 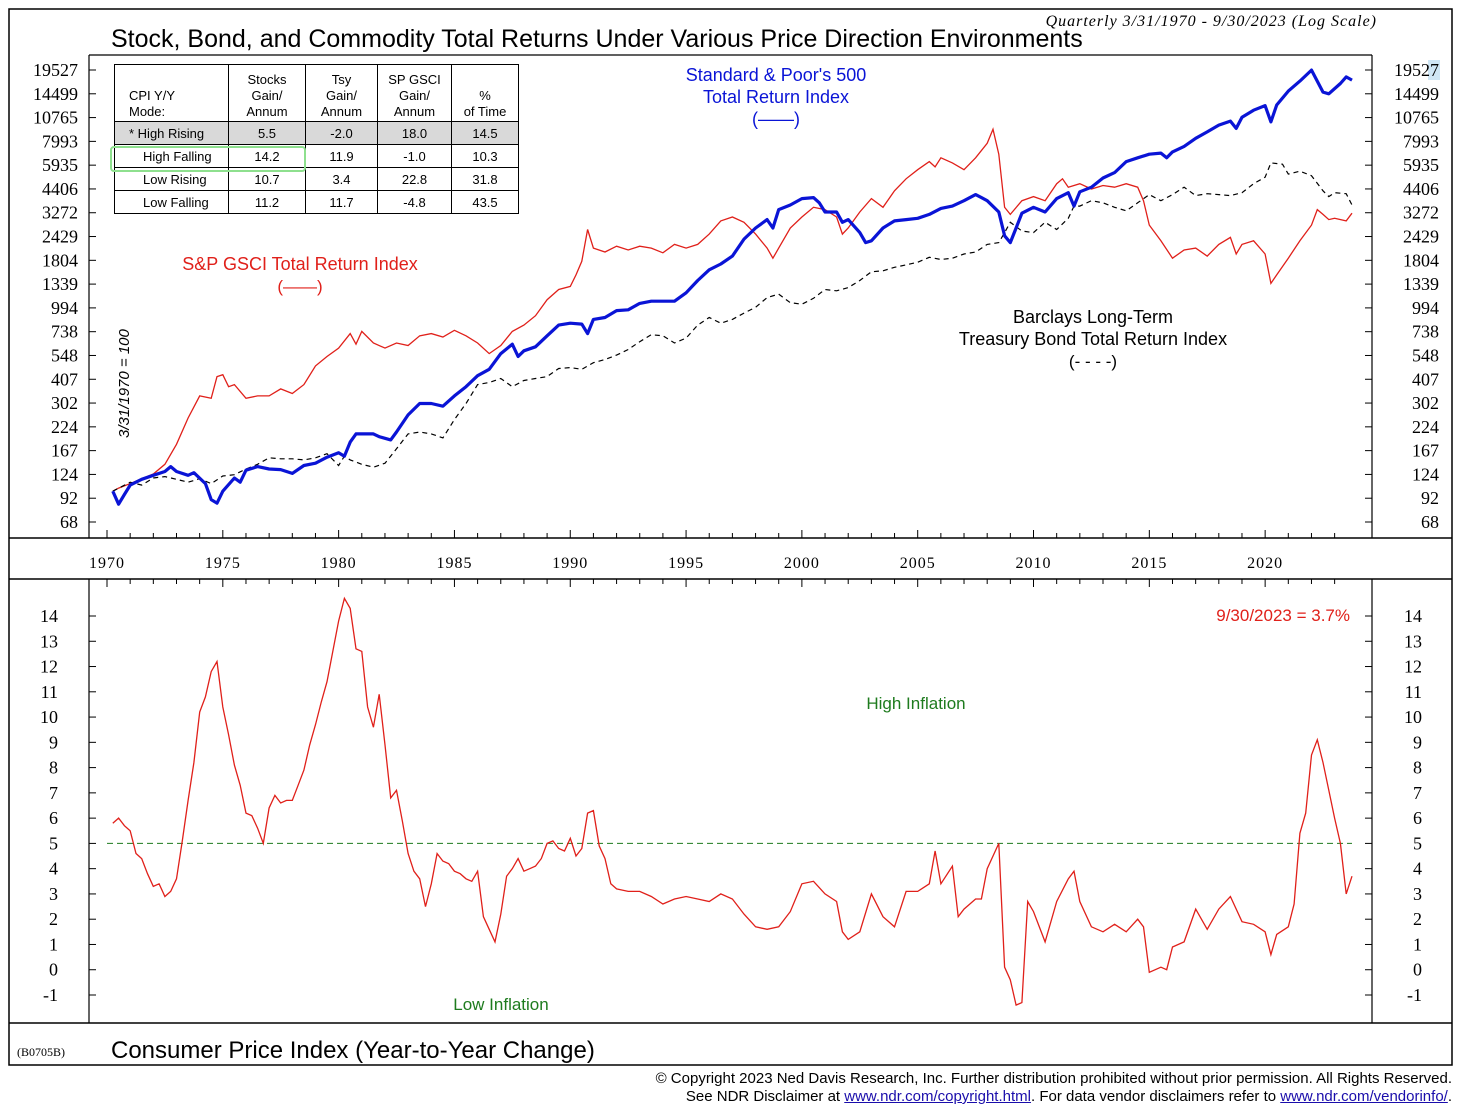 I want to click on y-tick-label: 7, so click(x=53, y=793).